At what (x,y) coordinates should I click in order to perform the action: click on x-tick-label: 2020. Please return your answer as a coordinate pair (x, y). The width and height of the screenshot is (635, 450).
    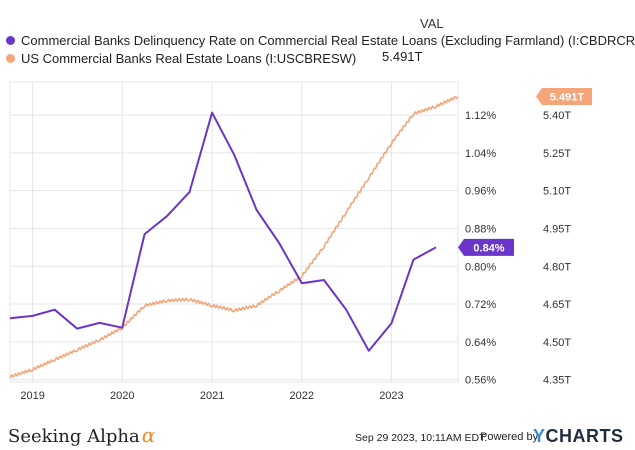
    Looking at the image, I should click on (122, 396).